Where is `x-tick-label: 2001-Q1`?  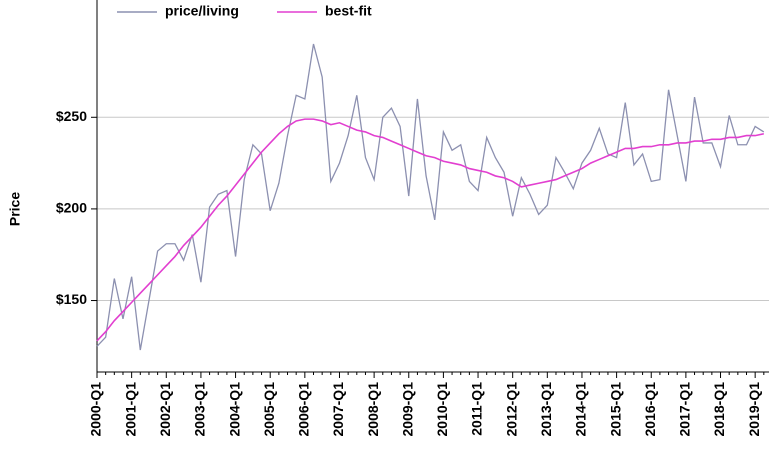 x-tick-label: 2001-Q1 is located at coordinates (130, 409).